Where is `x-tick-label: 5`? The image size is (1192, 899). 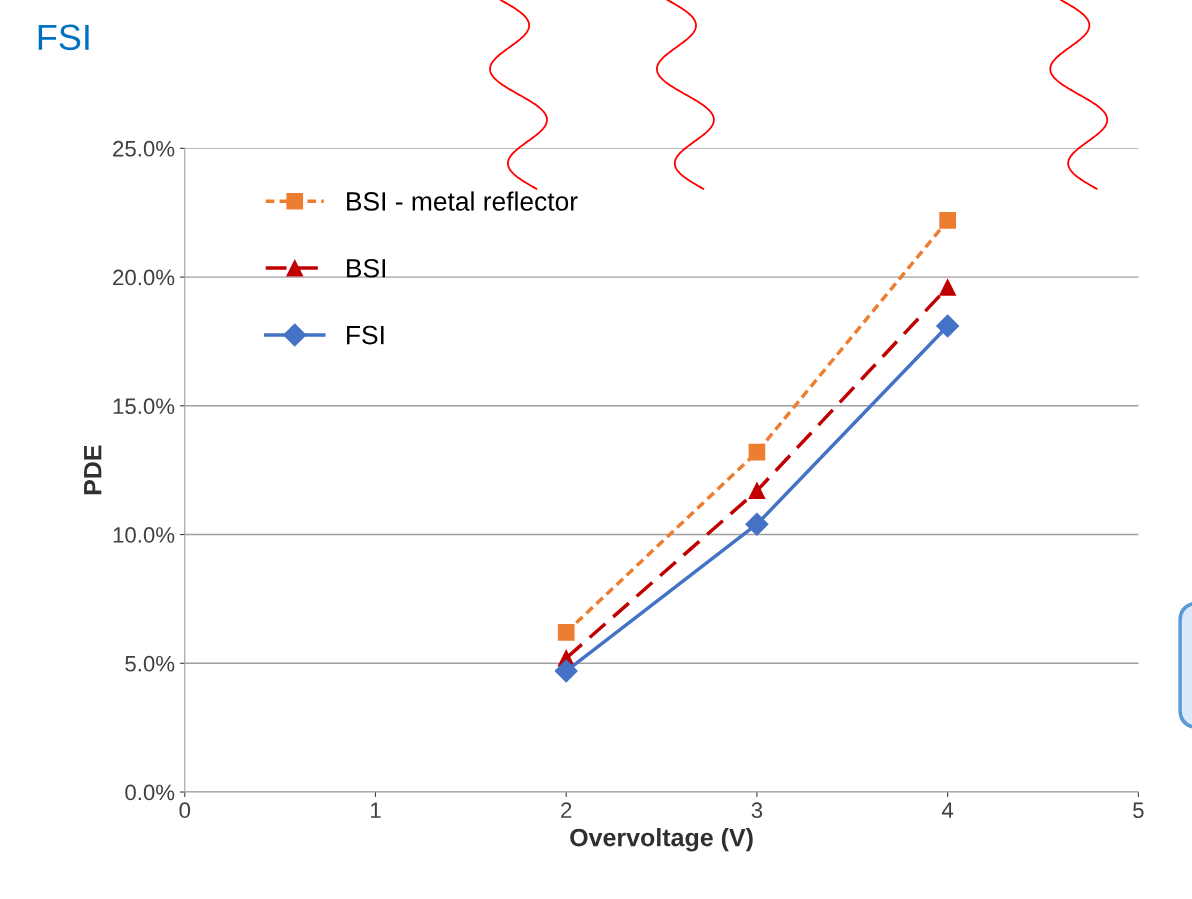
x-tick-label: 5 is located at coordinates (1138, 810).